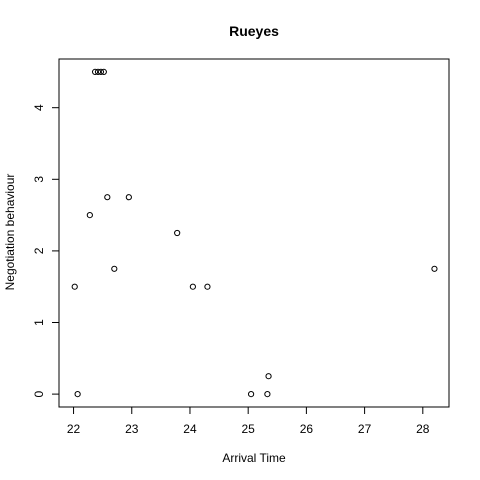  Describe the element at coordinates (39, 322) in the screenshot. I see `y-tick-label: 1` at that location.